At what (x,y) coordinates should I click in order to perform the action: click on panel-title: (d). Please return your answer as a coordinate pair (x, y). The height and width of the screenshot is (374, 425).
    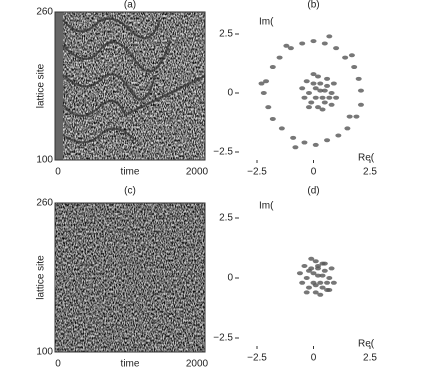
    Looking at the image, I should click on (313, 191).